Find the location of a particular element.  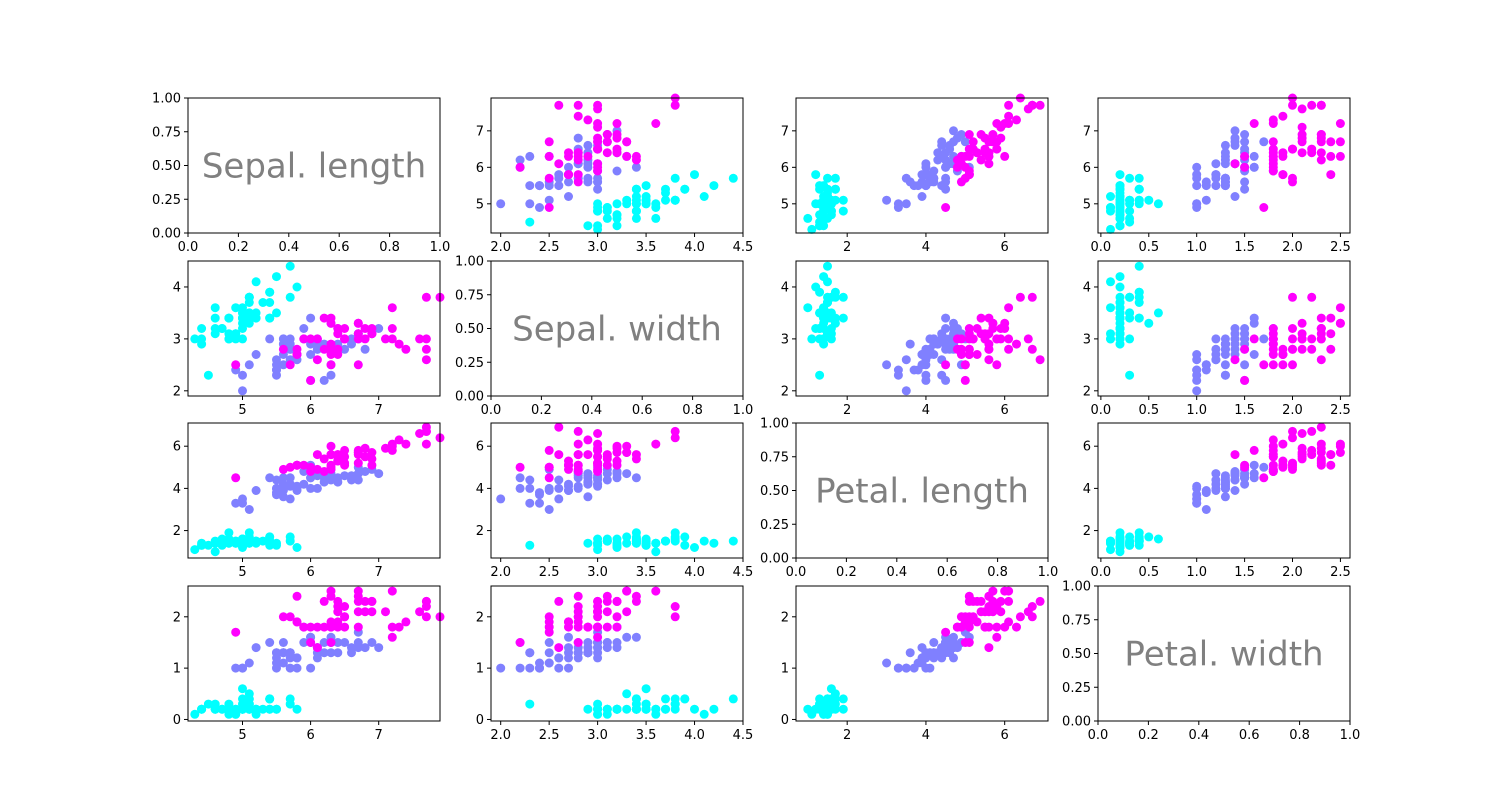

y-tick-label: 0 is located at coordinates (177, 720).